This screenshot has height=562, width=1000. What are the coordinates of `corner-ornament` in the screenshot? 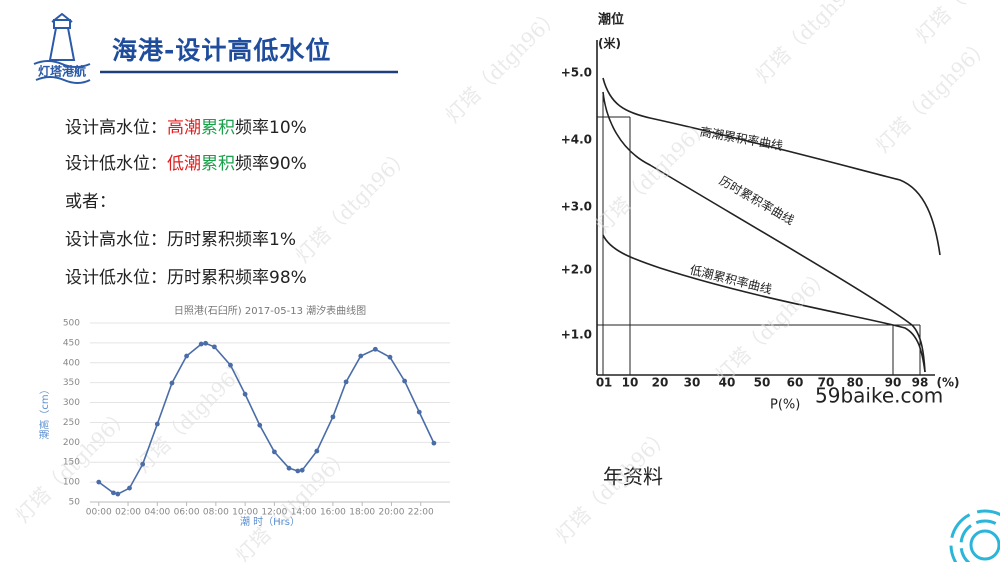 It's located at (974, 535).